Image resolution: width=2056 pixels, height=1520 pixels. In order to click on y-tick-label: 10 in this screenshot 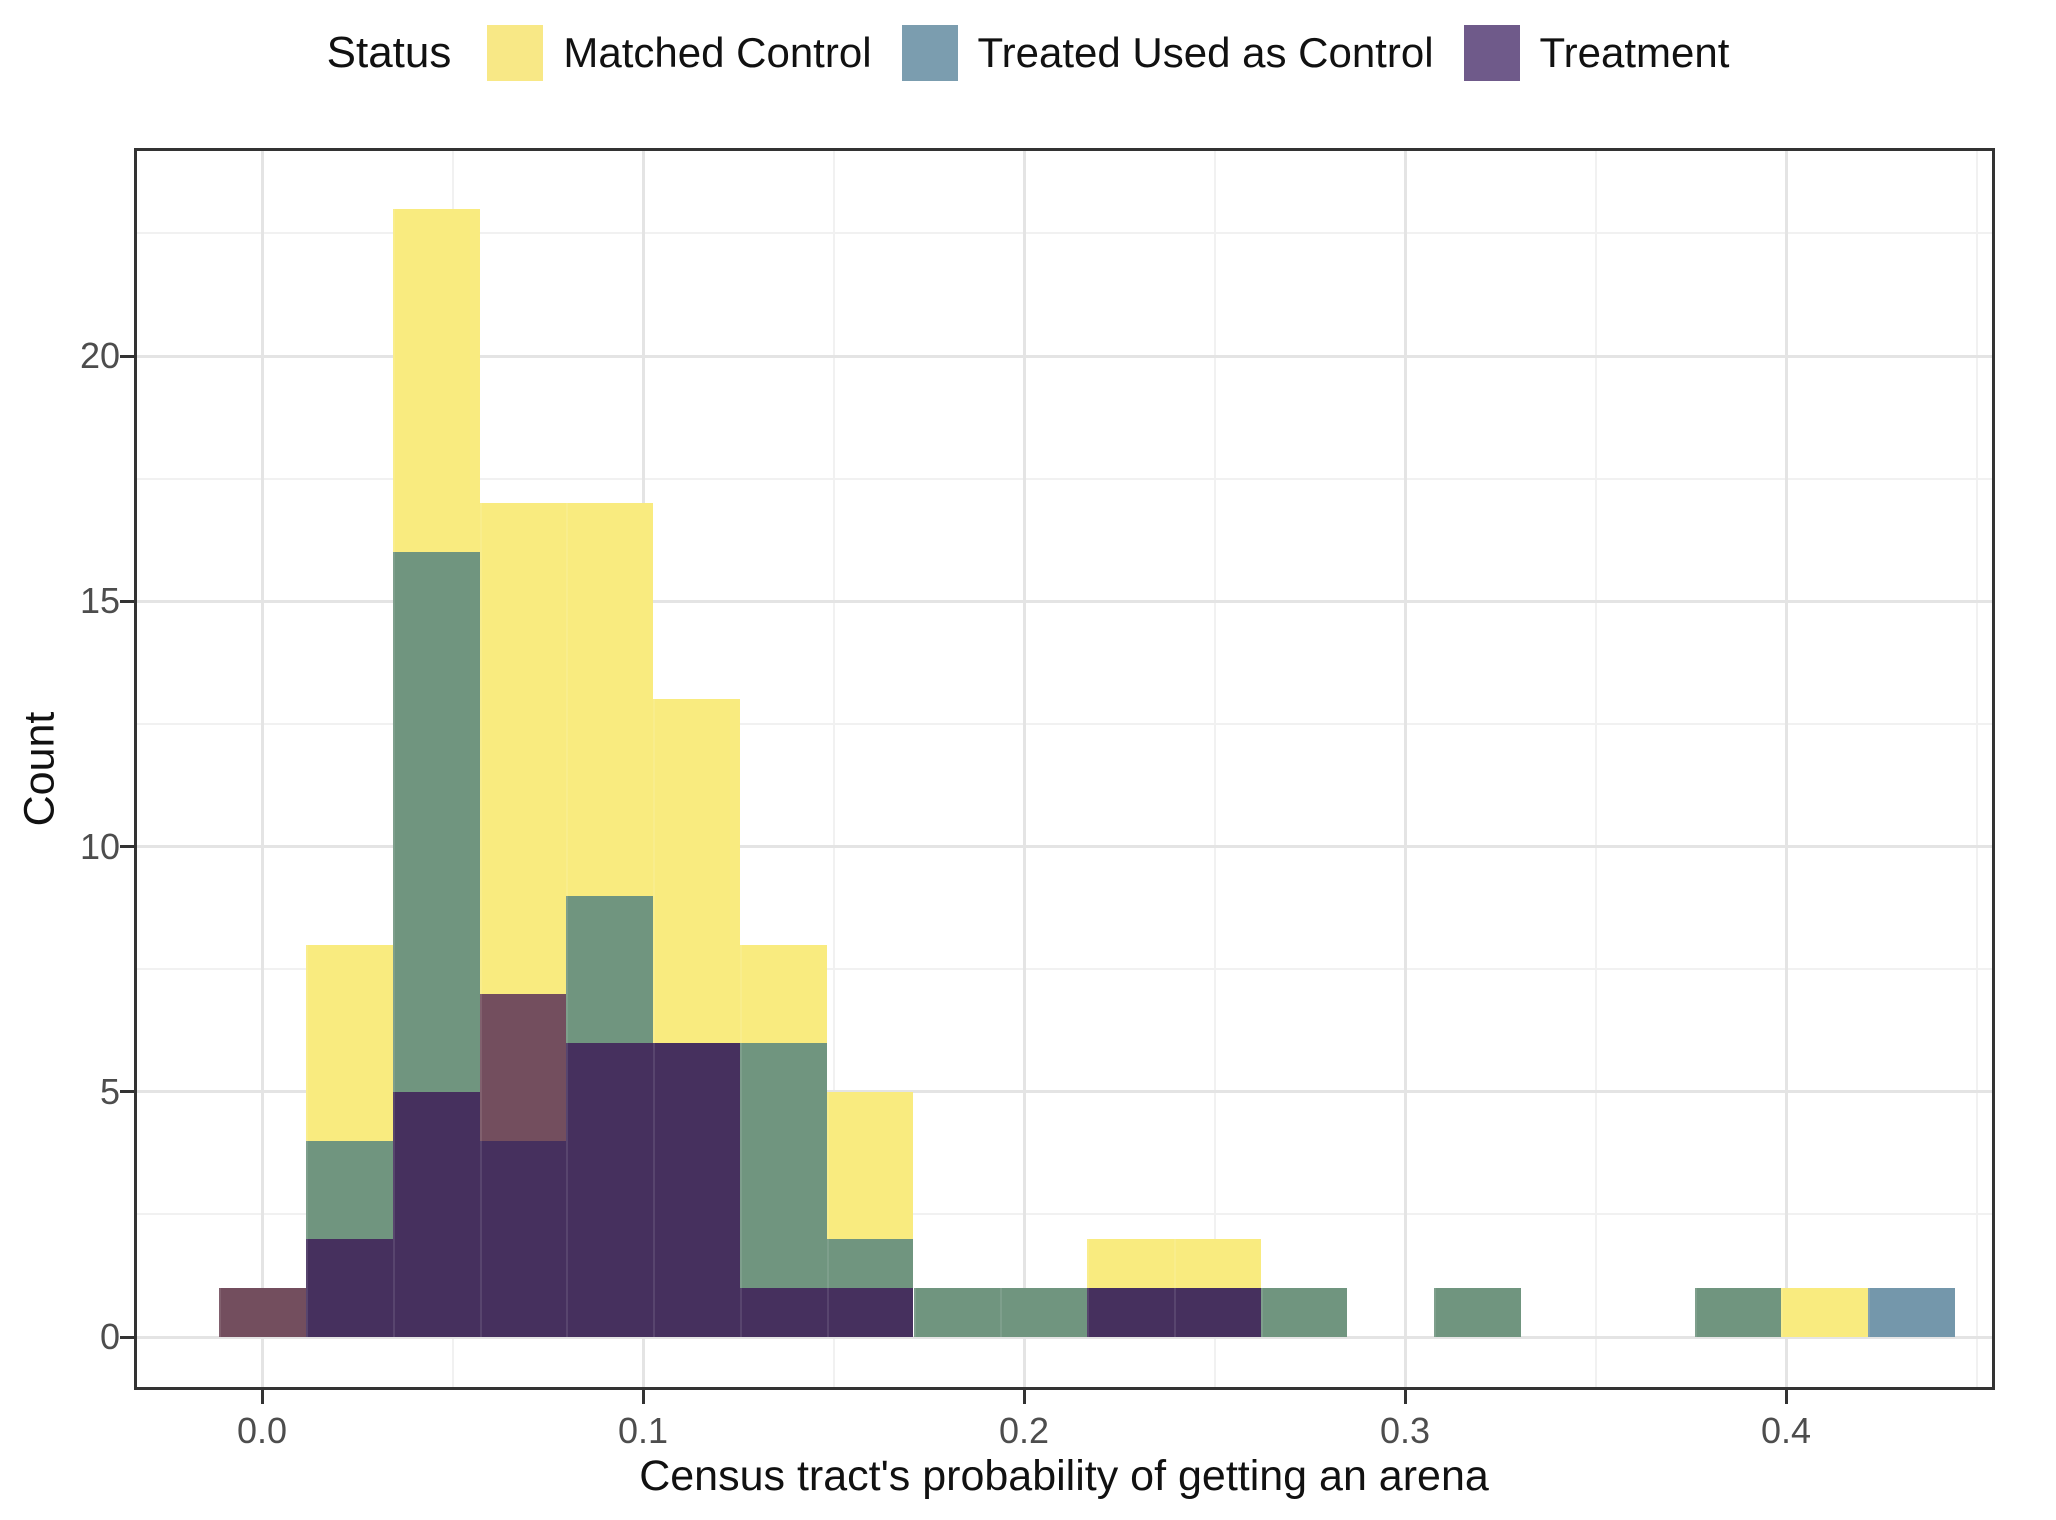, I will do `click(99, 846)`.